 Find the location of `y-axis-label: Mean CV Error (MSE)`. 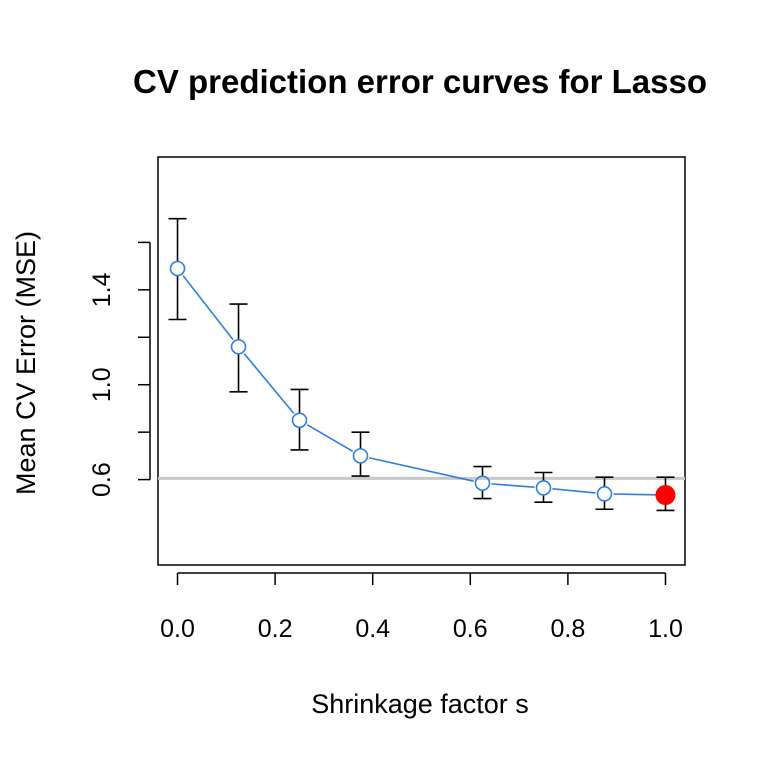

y-axis-label: Mean CV Error (MSE) is located at coordinates (26, 363).